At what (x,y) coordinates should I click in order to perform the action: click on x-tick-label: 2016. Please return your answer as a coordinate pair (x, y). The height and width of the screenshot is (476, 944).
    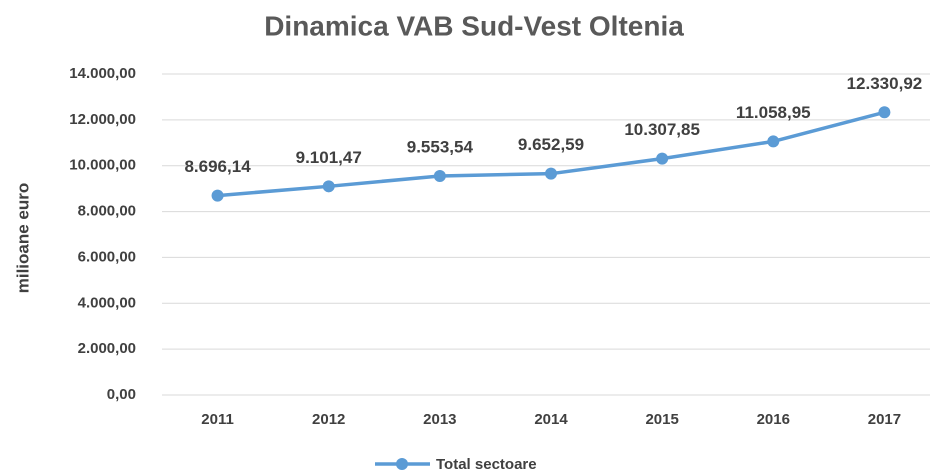
    Looking at the image, I should click on (773, 419).